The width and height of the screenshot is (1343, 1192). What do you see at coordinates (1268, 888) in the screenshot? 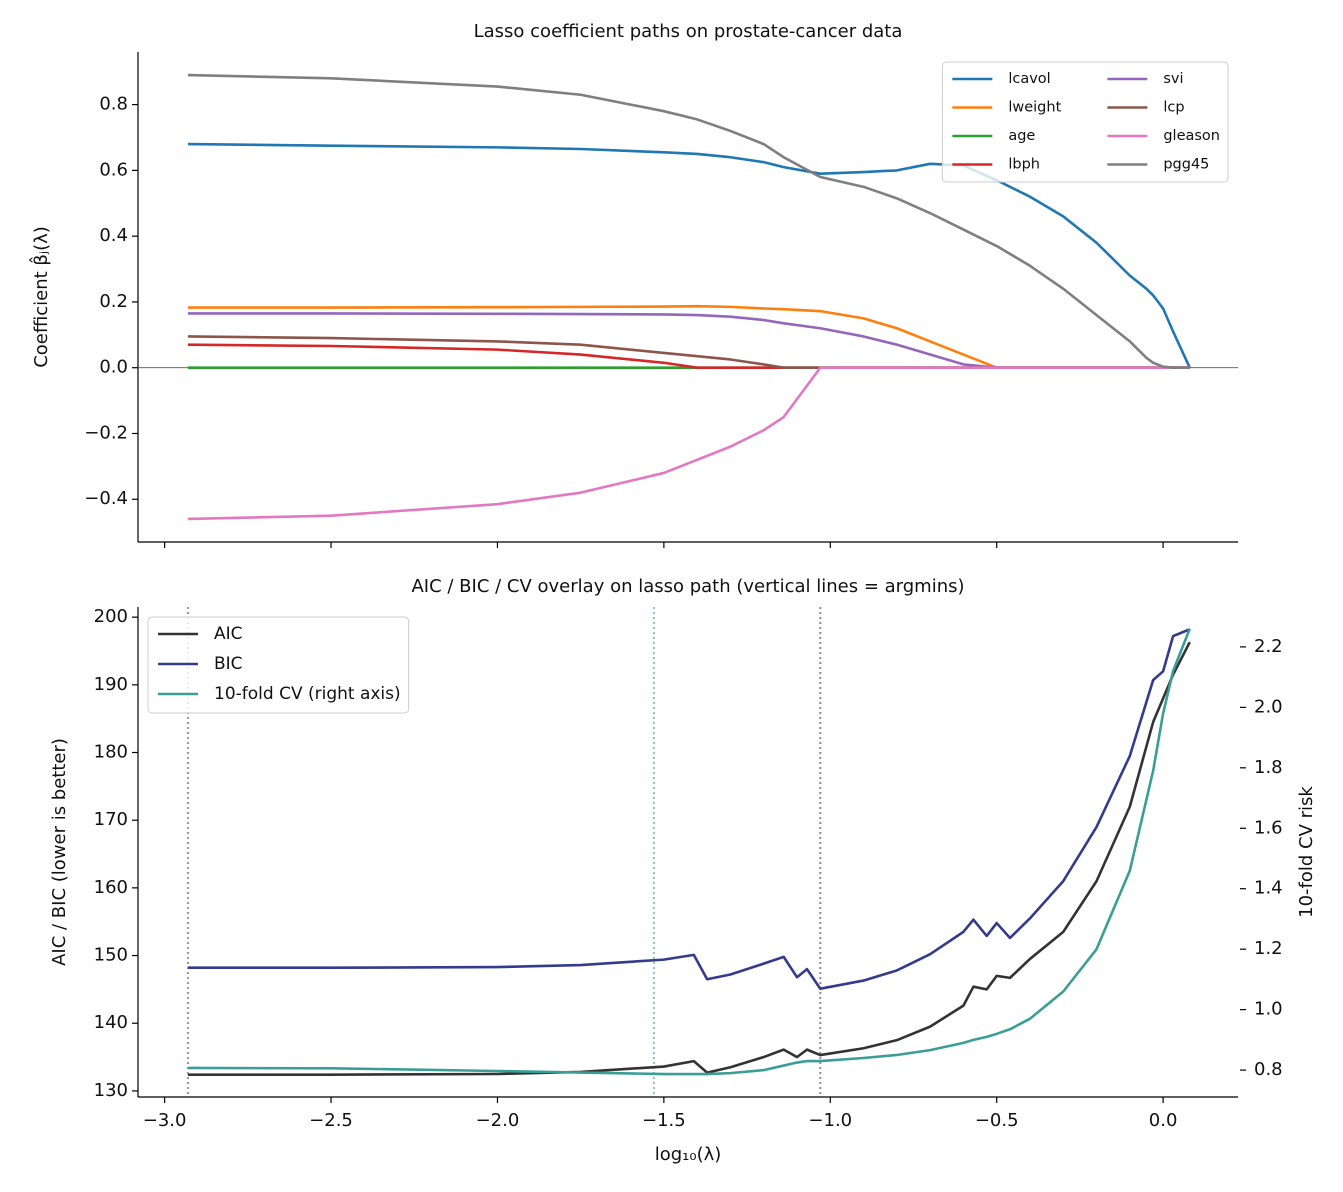
I see `y2-tick-label: 1.4` at bounding box center [1268, 888].